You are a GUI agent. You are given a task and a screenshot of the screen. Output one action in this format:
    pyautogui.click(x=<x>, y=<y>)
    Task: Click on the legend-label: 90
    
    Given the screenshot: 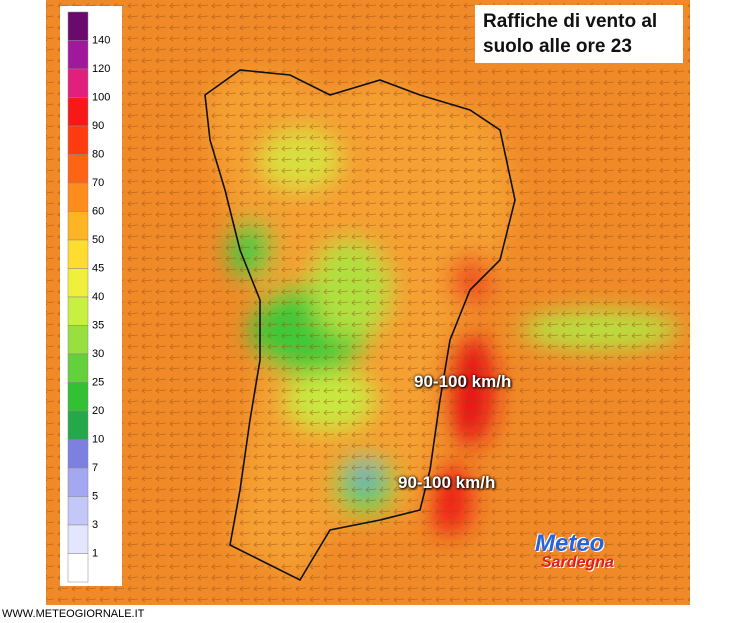 What is the action you would take?
    pyautogui.click(x=98, y=126)
    